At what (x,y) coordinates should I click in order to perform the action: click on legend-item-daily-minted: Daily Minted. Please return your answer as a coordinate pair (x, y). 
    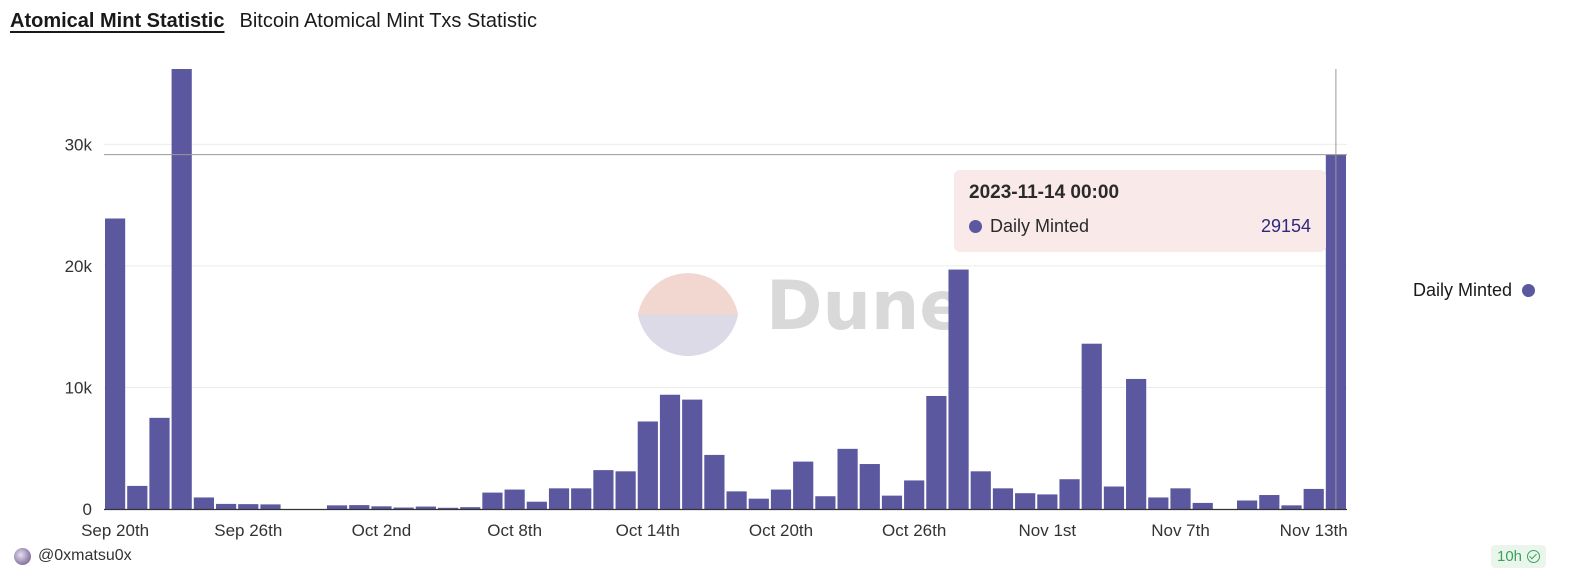
    Looking at the image, I should click on (1474, 290).